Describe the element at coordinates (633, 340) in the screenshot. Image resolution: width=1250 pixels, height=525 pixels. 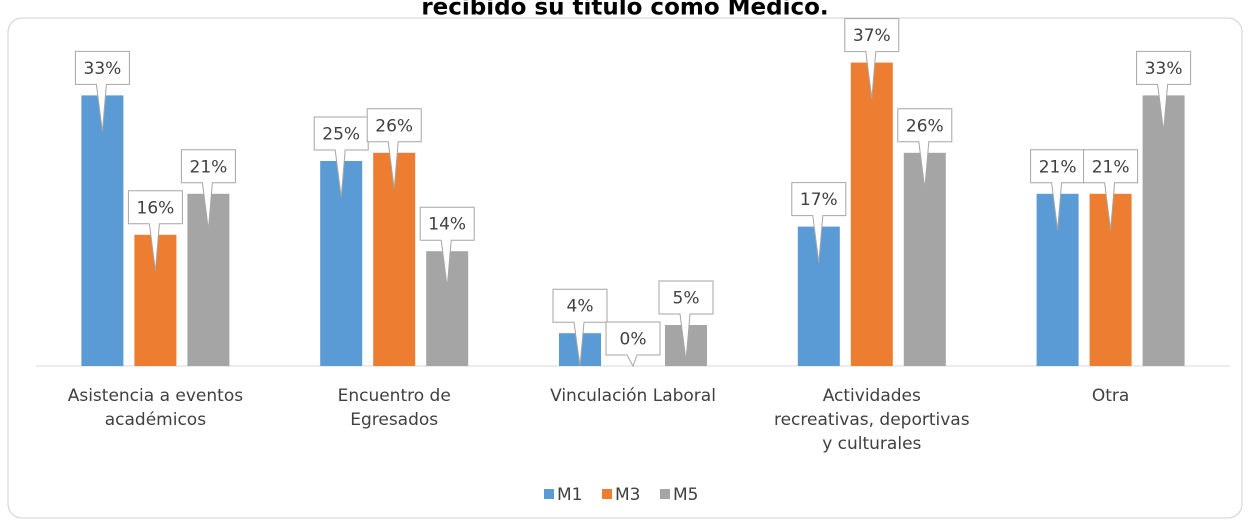
I see `data-label: 0%` at that location.